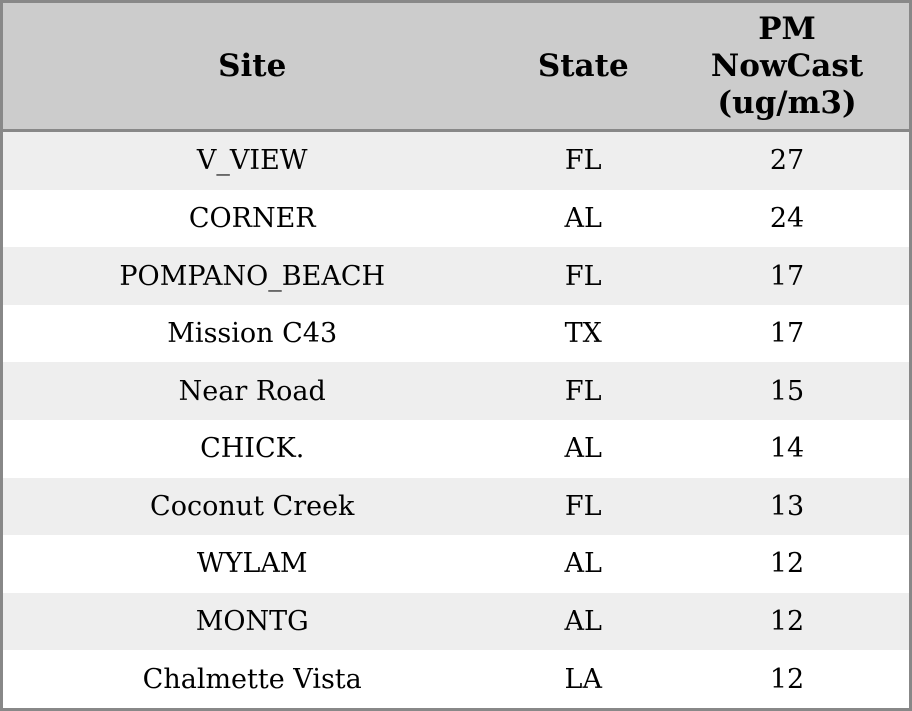 Image resolution: width=912 pixels, height=711 pixels. What do you see at coordinates (456, 391) in the screenshot?
I see `table-row: Near Road FL 15` at bounding box center [456, 391].